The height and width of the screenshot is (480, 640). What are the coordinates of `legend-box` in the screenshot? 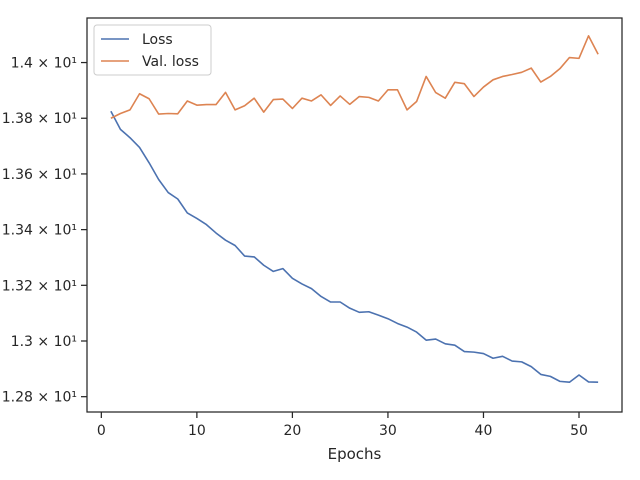 It's located at (152, 50).